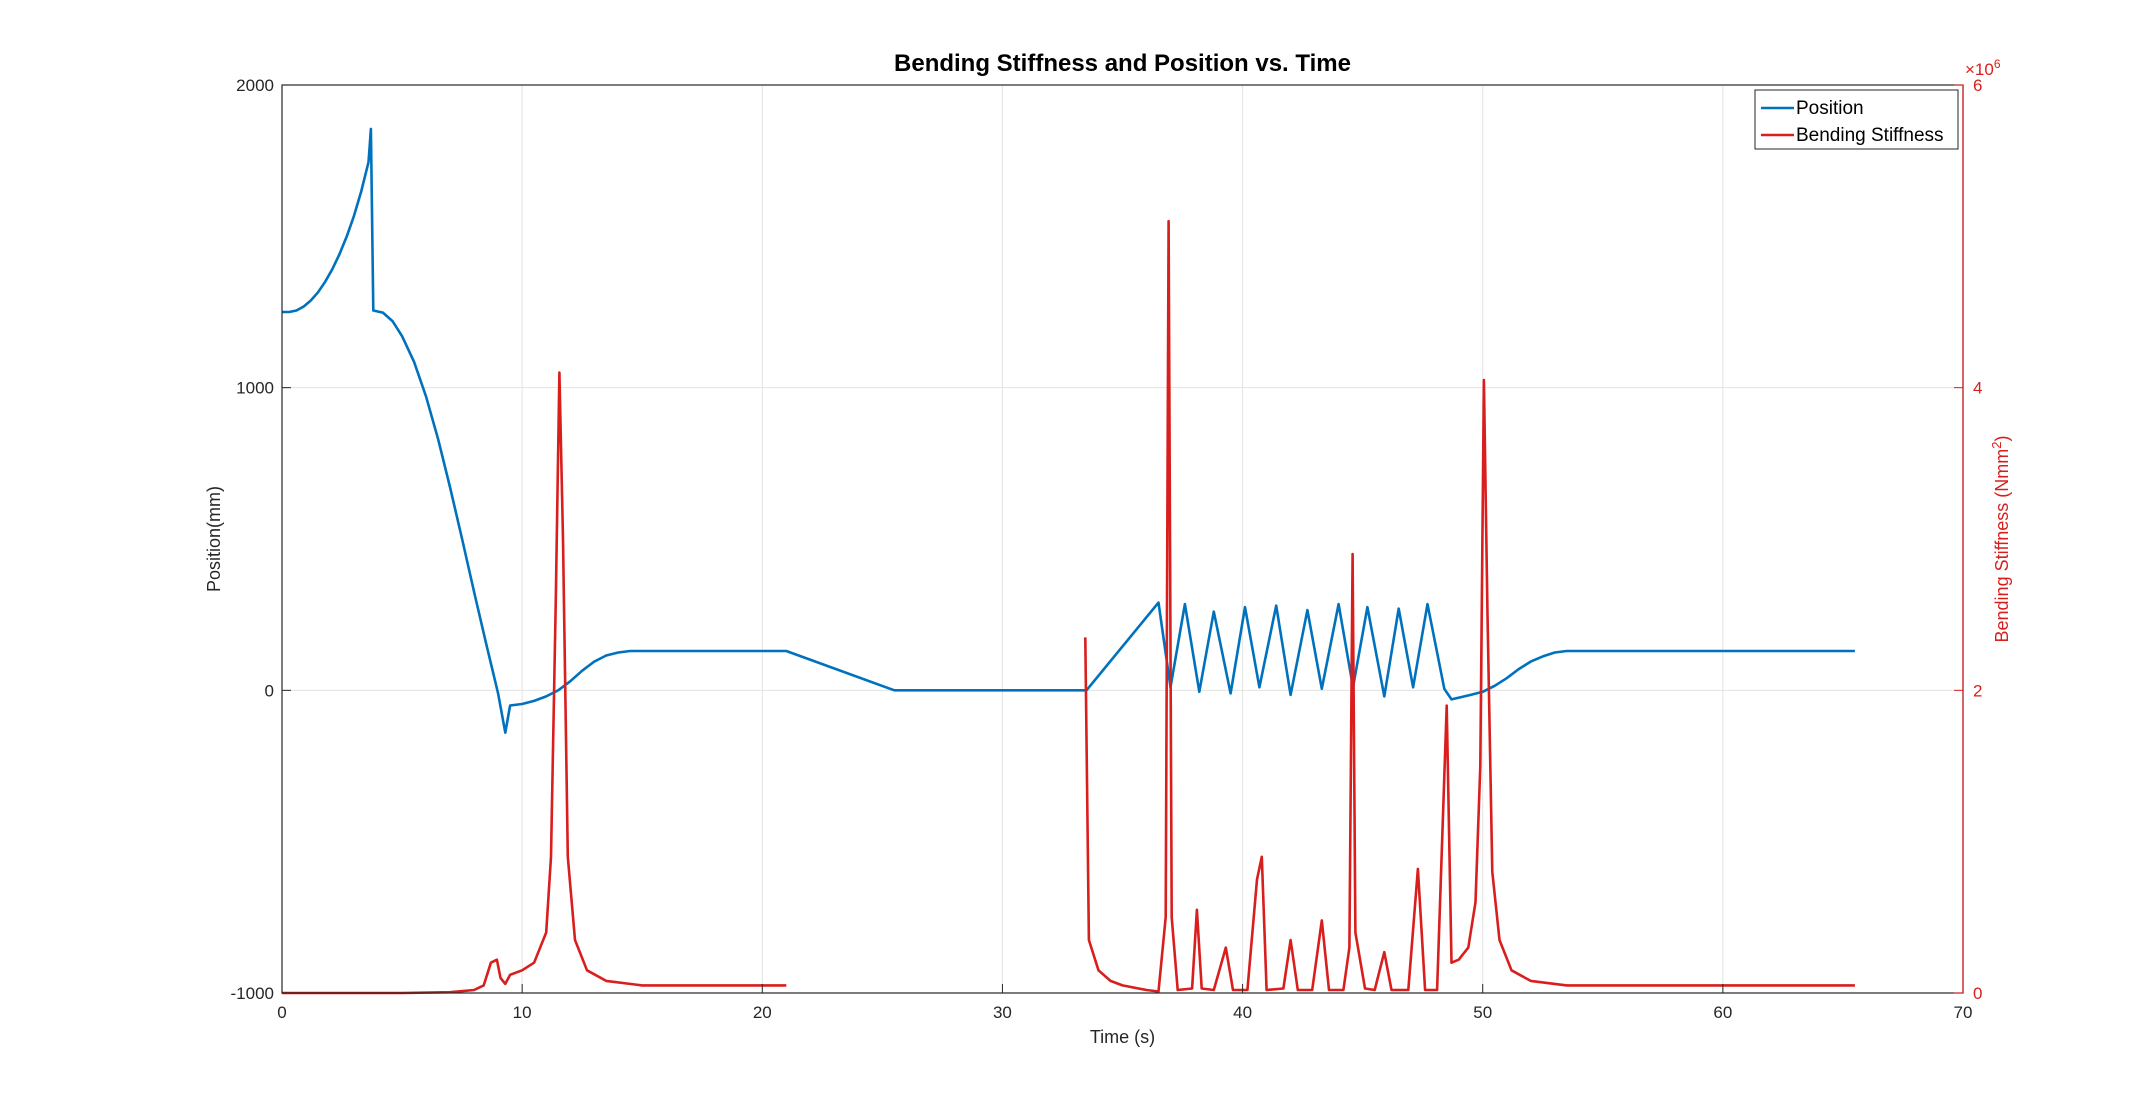 The image size is (2145, 1100). I want to click on right-y-axis-label-close: ), so click(2002, 439).